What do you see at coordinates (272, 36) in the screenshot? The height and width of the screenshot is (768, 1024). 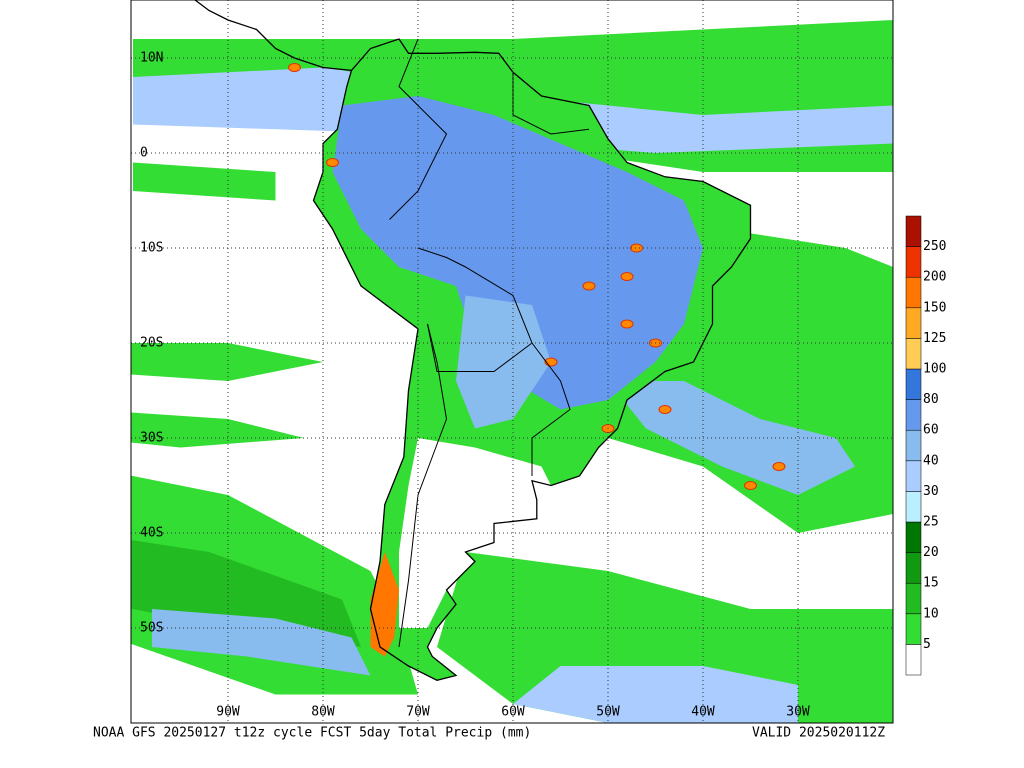 I see `central-america` at bounding box center [272, 36].